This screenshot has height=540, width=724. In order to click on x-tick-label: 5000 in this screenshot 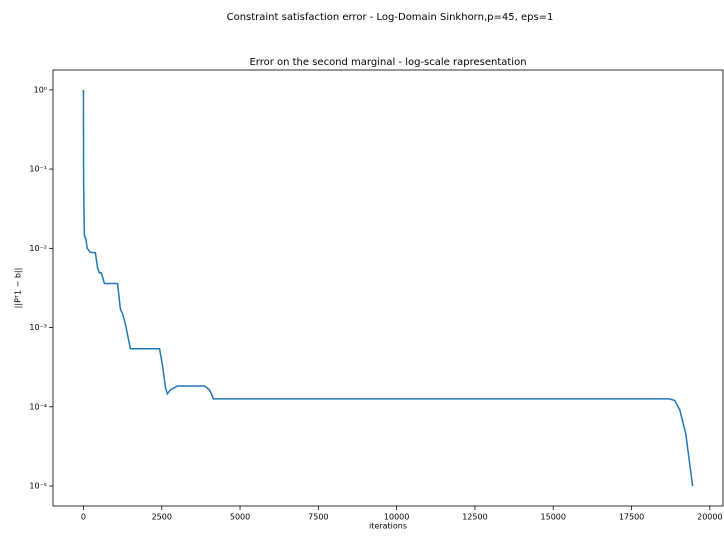, I will do `click(240, 517)`.